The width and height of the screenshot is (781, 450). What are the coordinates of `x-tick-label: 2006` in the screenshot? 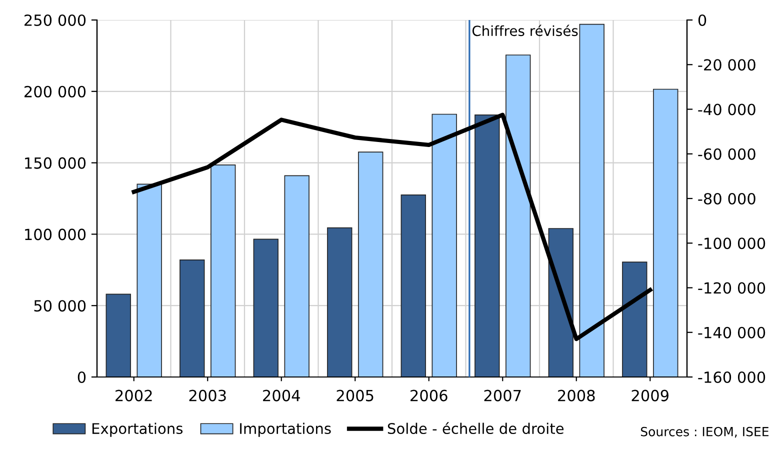 It's located at (429, 396).